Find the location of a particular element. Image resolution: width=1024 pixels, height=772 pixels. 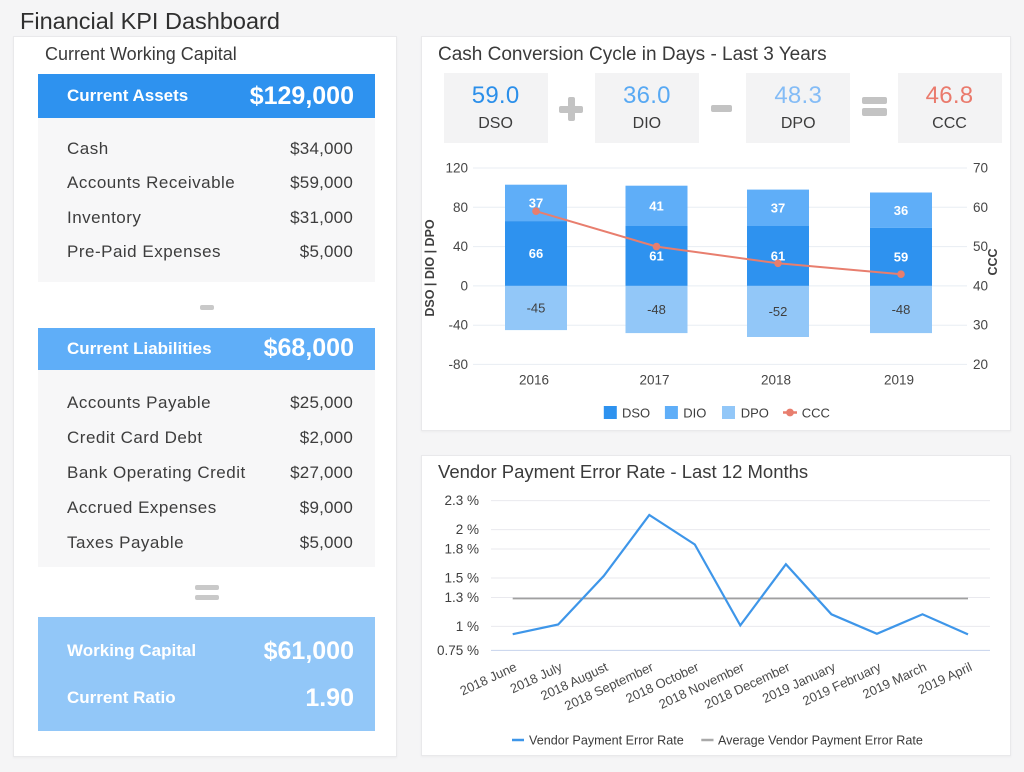

svg-text: 120 is located at coordinates (456, 168).